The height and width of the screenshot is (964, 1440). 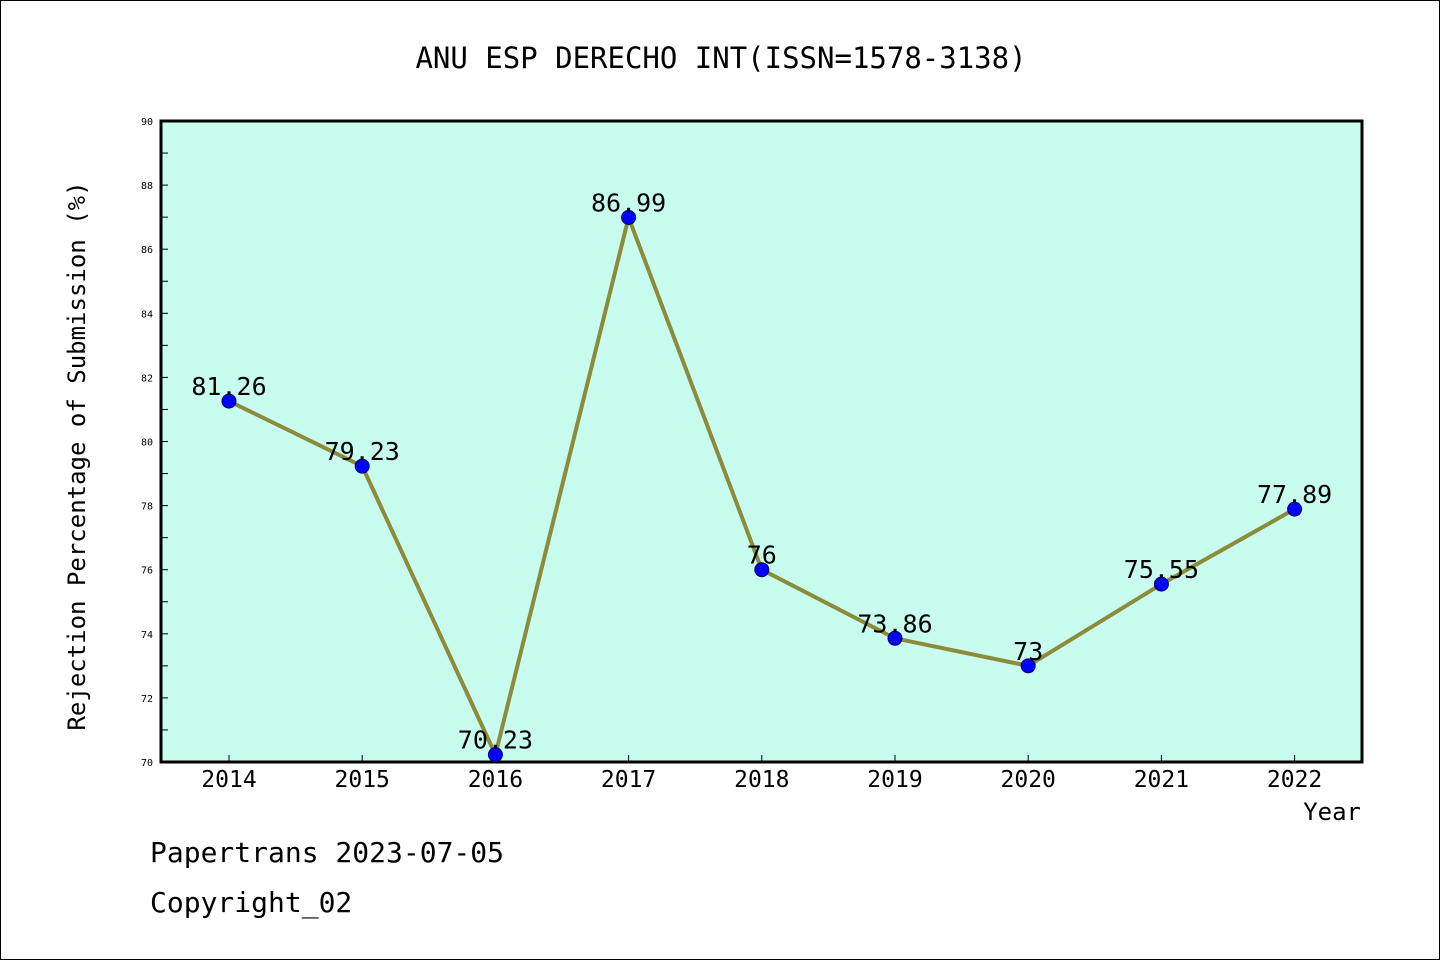 What do you see at coordinates (1161, 780) in the screenshot?
I see `x-tick-label: 2021` at bounding box center [1161, 780].